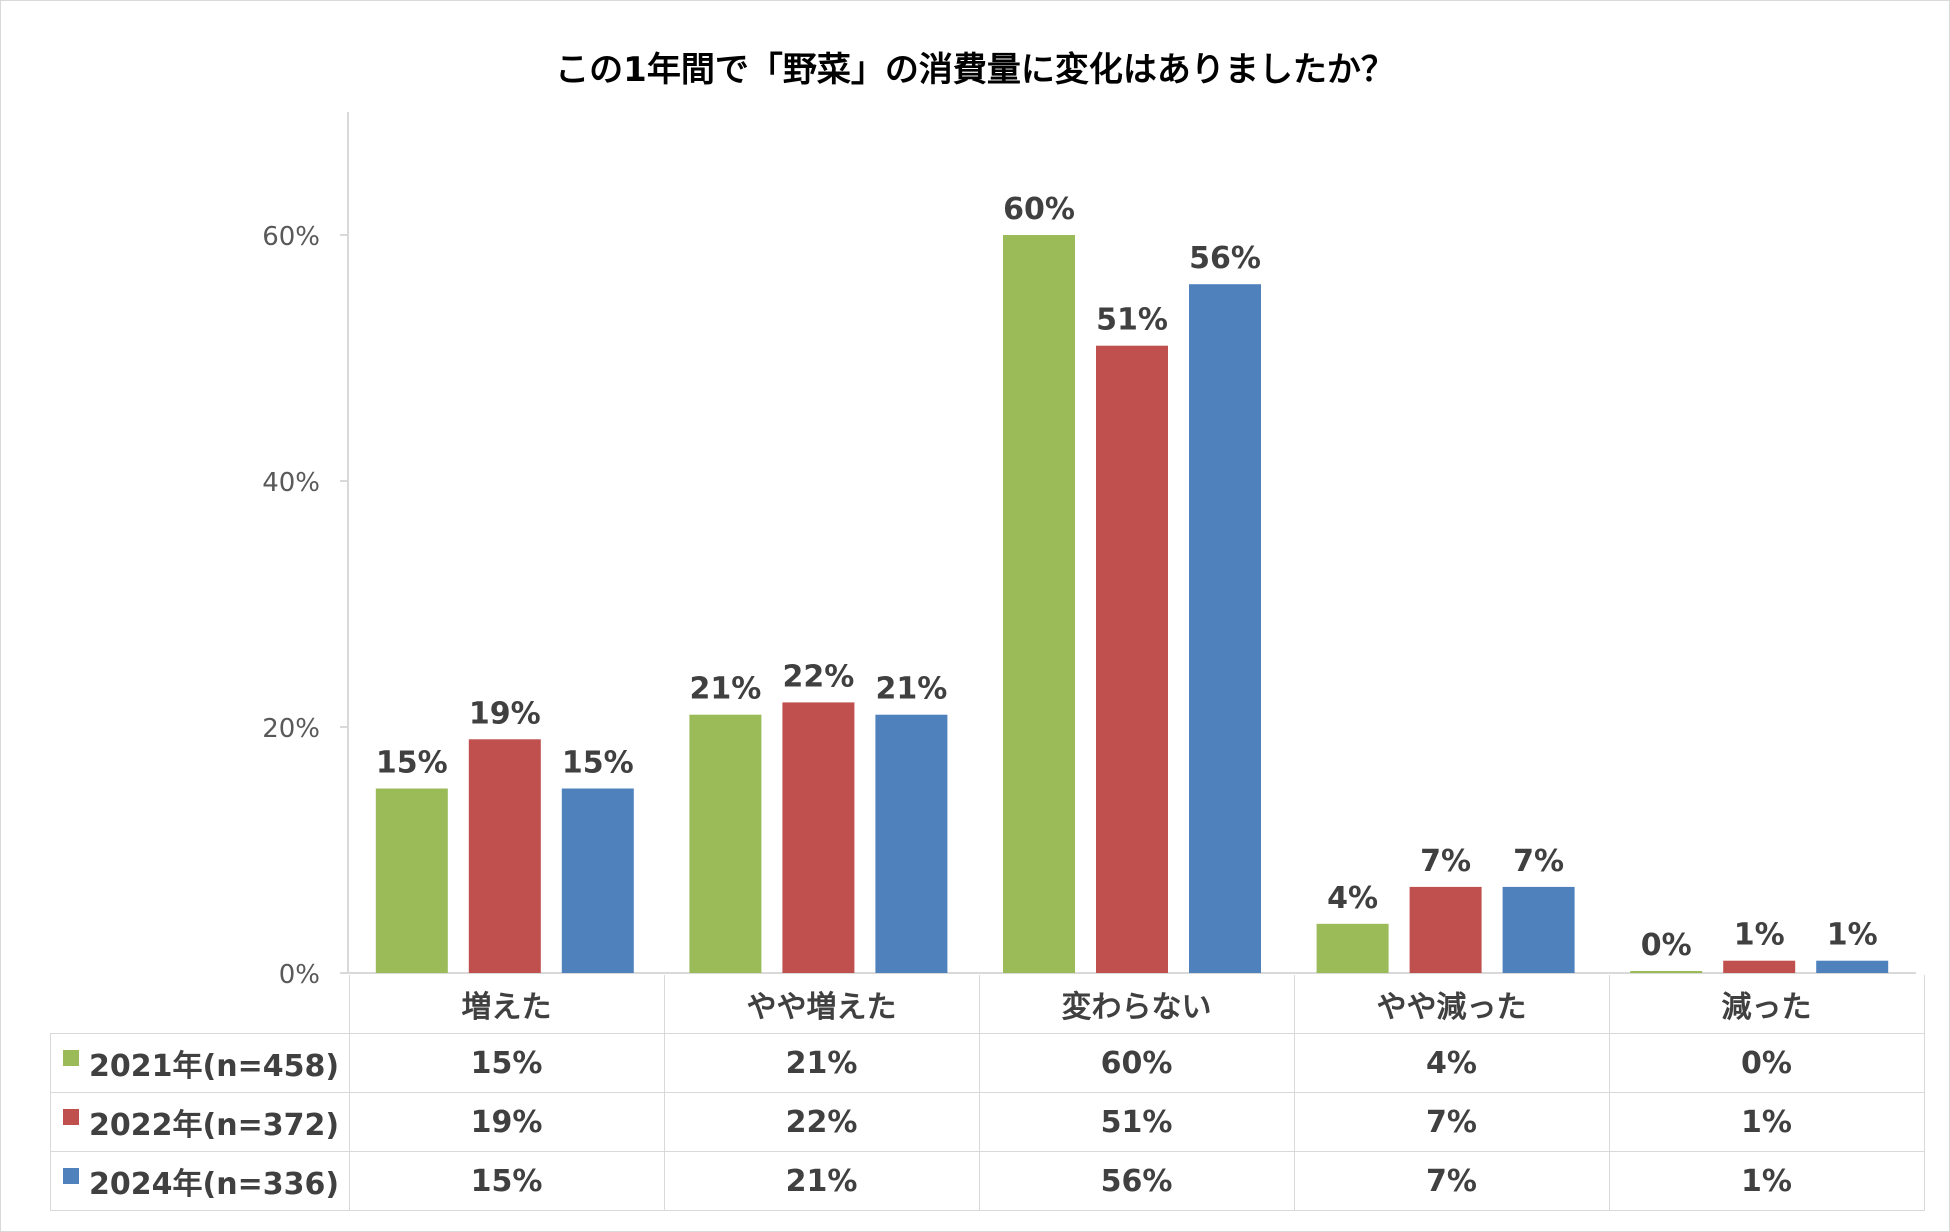  I want to click on legend-entry: 2024年(n=336), so click(200, 1181).